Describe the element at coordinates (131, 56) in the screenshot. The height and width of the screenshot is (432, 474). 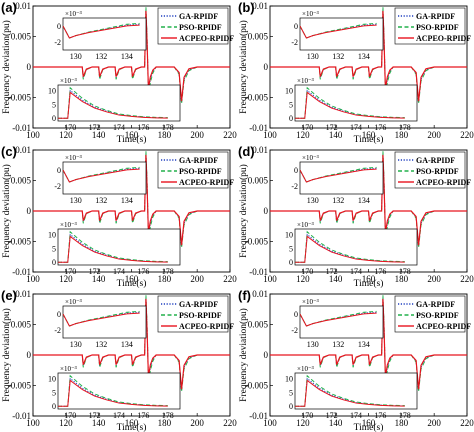
I see `series-line` at that location.